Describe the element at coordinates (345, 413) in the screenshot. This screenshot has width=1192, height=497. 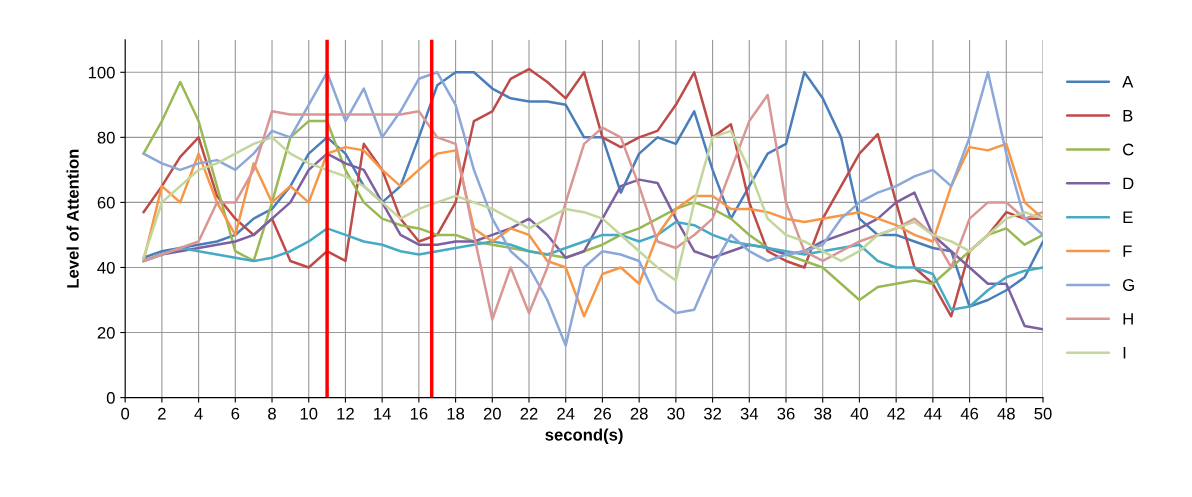
I see `x-tick-label: 12` at that location.